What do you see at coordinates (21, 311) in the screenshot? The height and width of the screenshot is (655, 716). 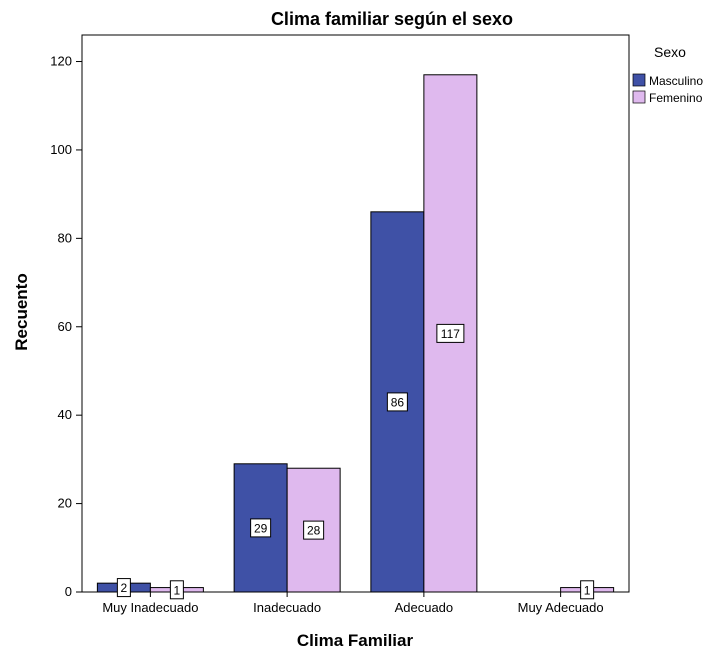 I see `y-axis-title: Recuento` at bounding box center [21, 311].